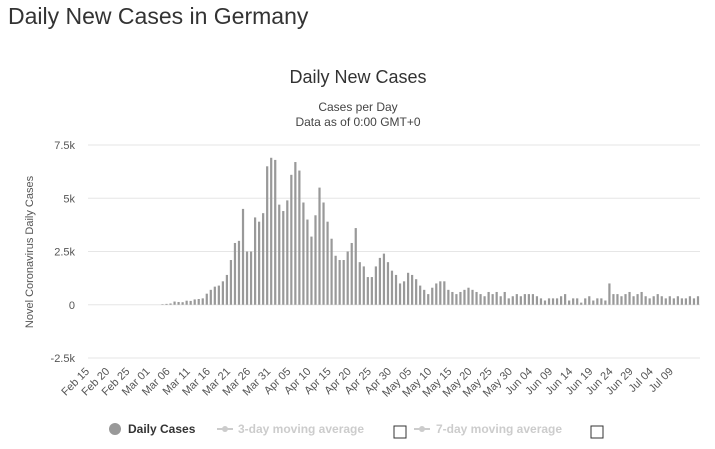  I want to click on legend-item-1: Daily Cases, so click(152, 429).